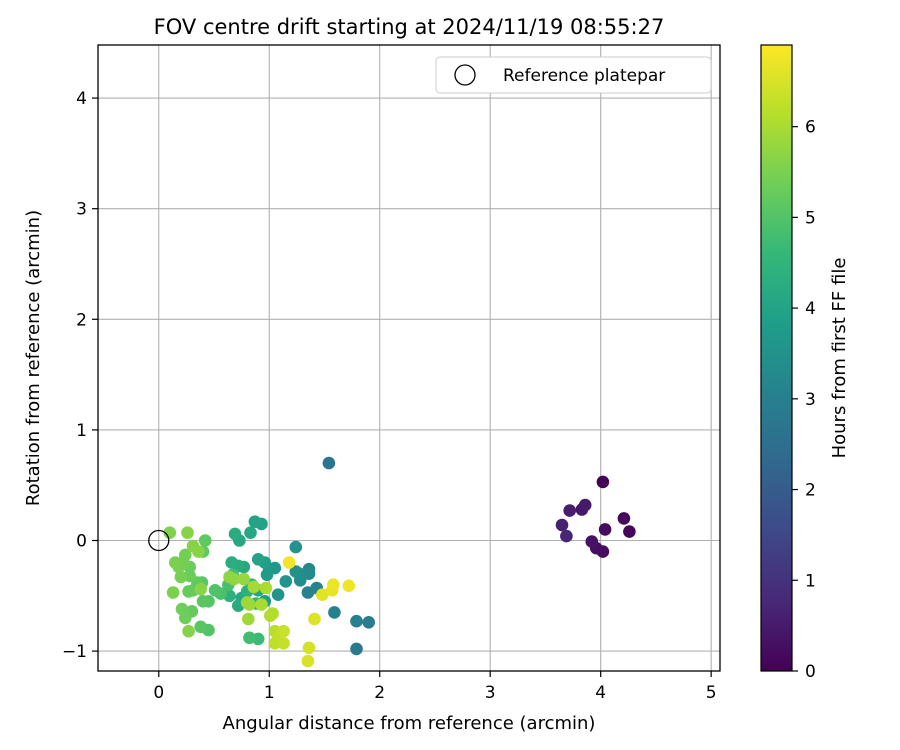  Describe the element at coordinates (804, 400) in the screenshot. I see `colorbar-ticks: 0 1 2 3 4 5 6` at that location.